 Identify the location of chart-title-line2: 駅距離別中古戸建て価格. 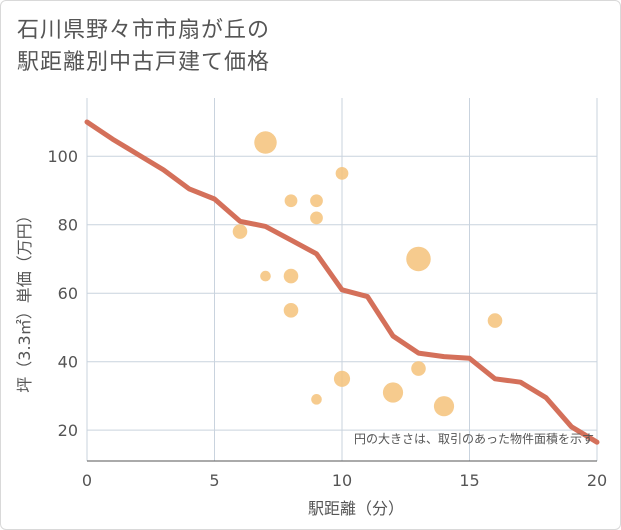
(144, 62).